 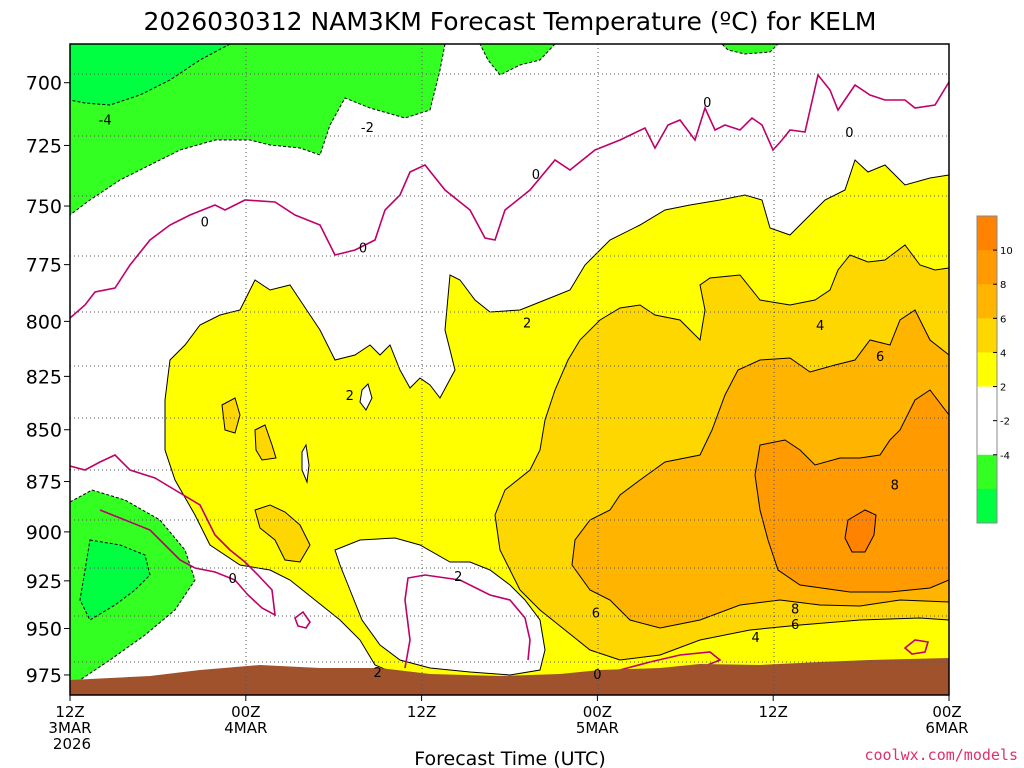 I want to click on colorbar-label: 2, so click(x=1003, y=388).